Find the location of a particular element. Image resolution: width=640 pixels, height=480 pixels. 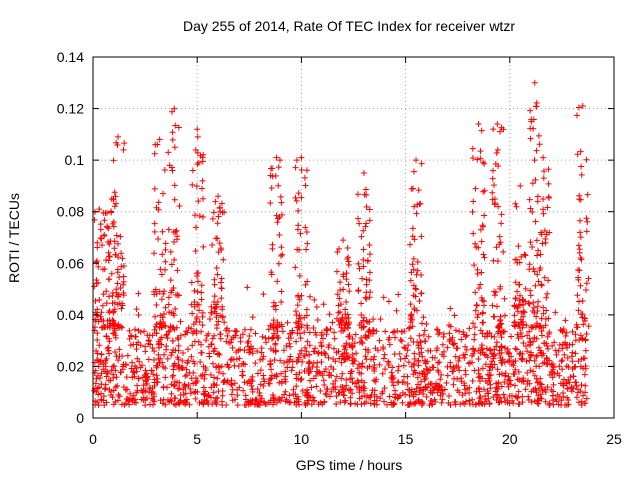

y-tick-label: 0 is located at coordinates (80, 418).